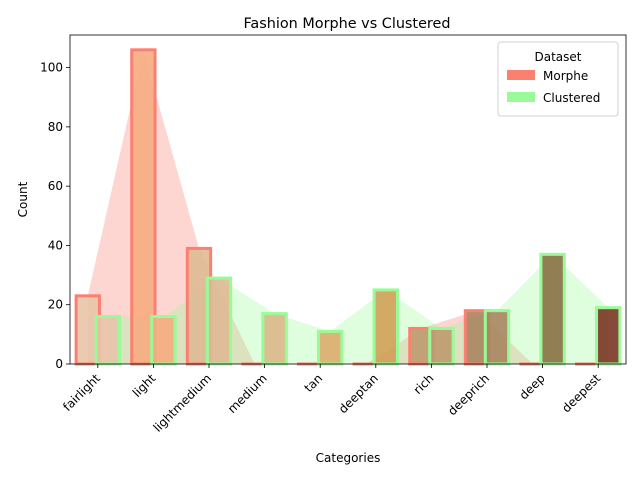 This screenshot has width=640, height=480. Describe the element at coordinates (274, 339) in the screenshot. I see `bar-clustered-medium` at that location.